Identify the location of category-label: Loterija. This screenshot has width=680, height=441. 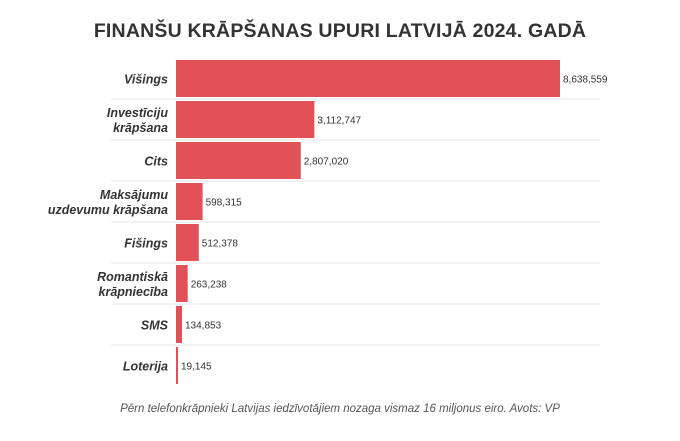
(145, 367).